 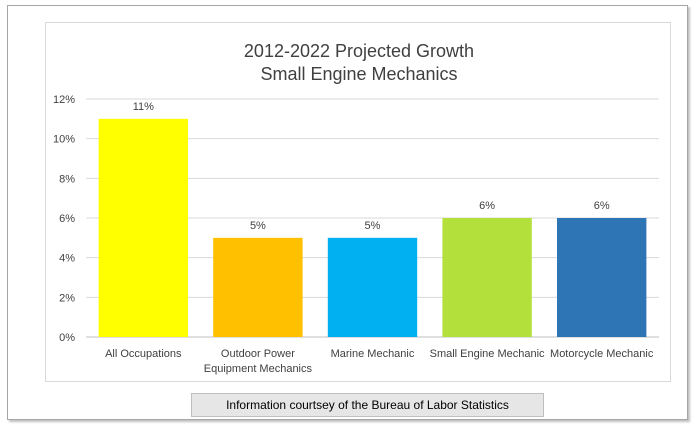 I want to click on y-tick-label: 12%, so click(x=64, y=100).